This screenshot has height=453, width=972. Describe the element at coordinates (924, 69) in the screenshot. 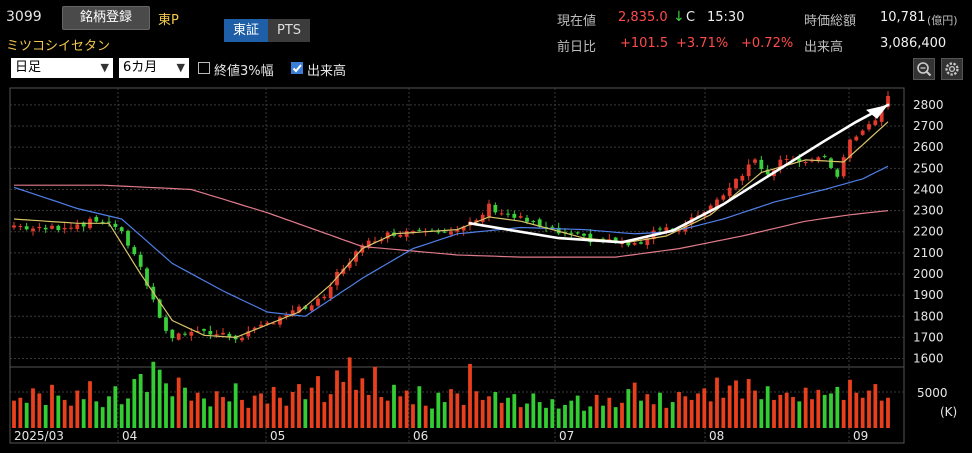

I see `zoom-button` at that location.